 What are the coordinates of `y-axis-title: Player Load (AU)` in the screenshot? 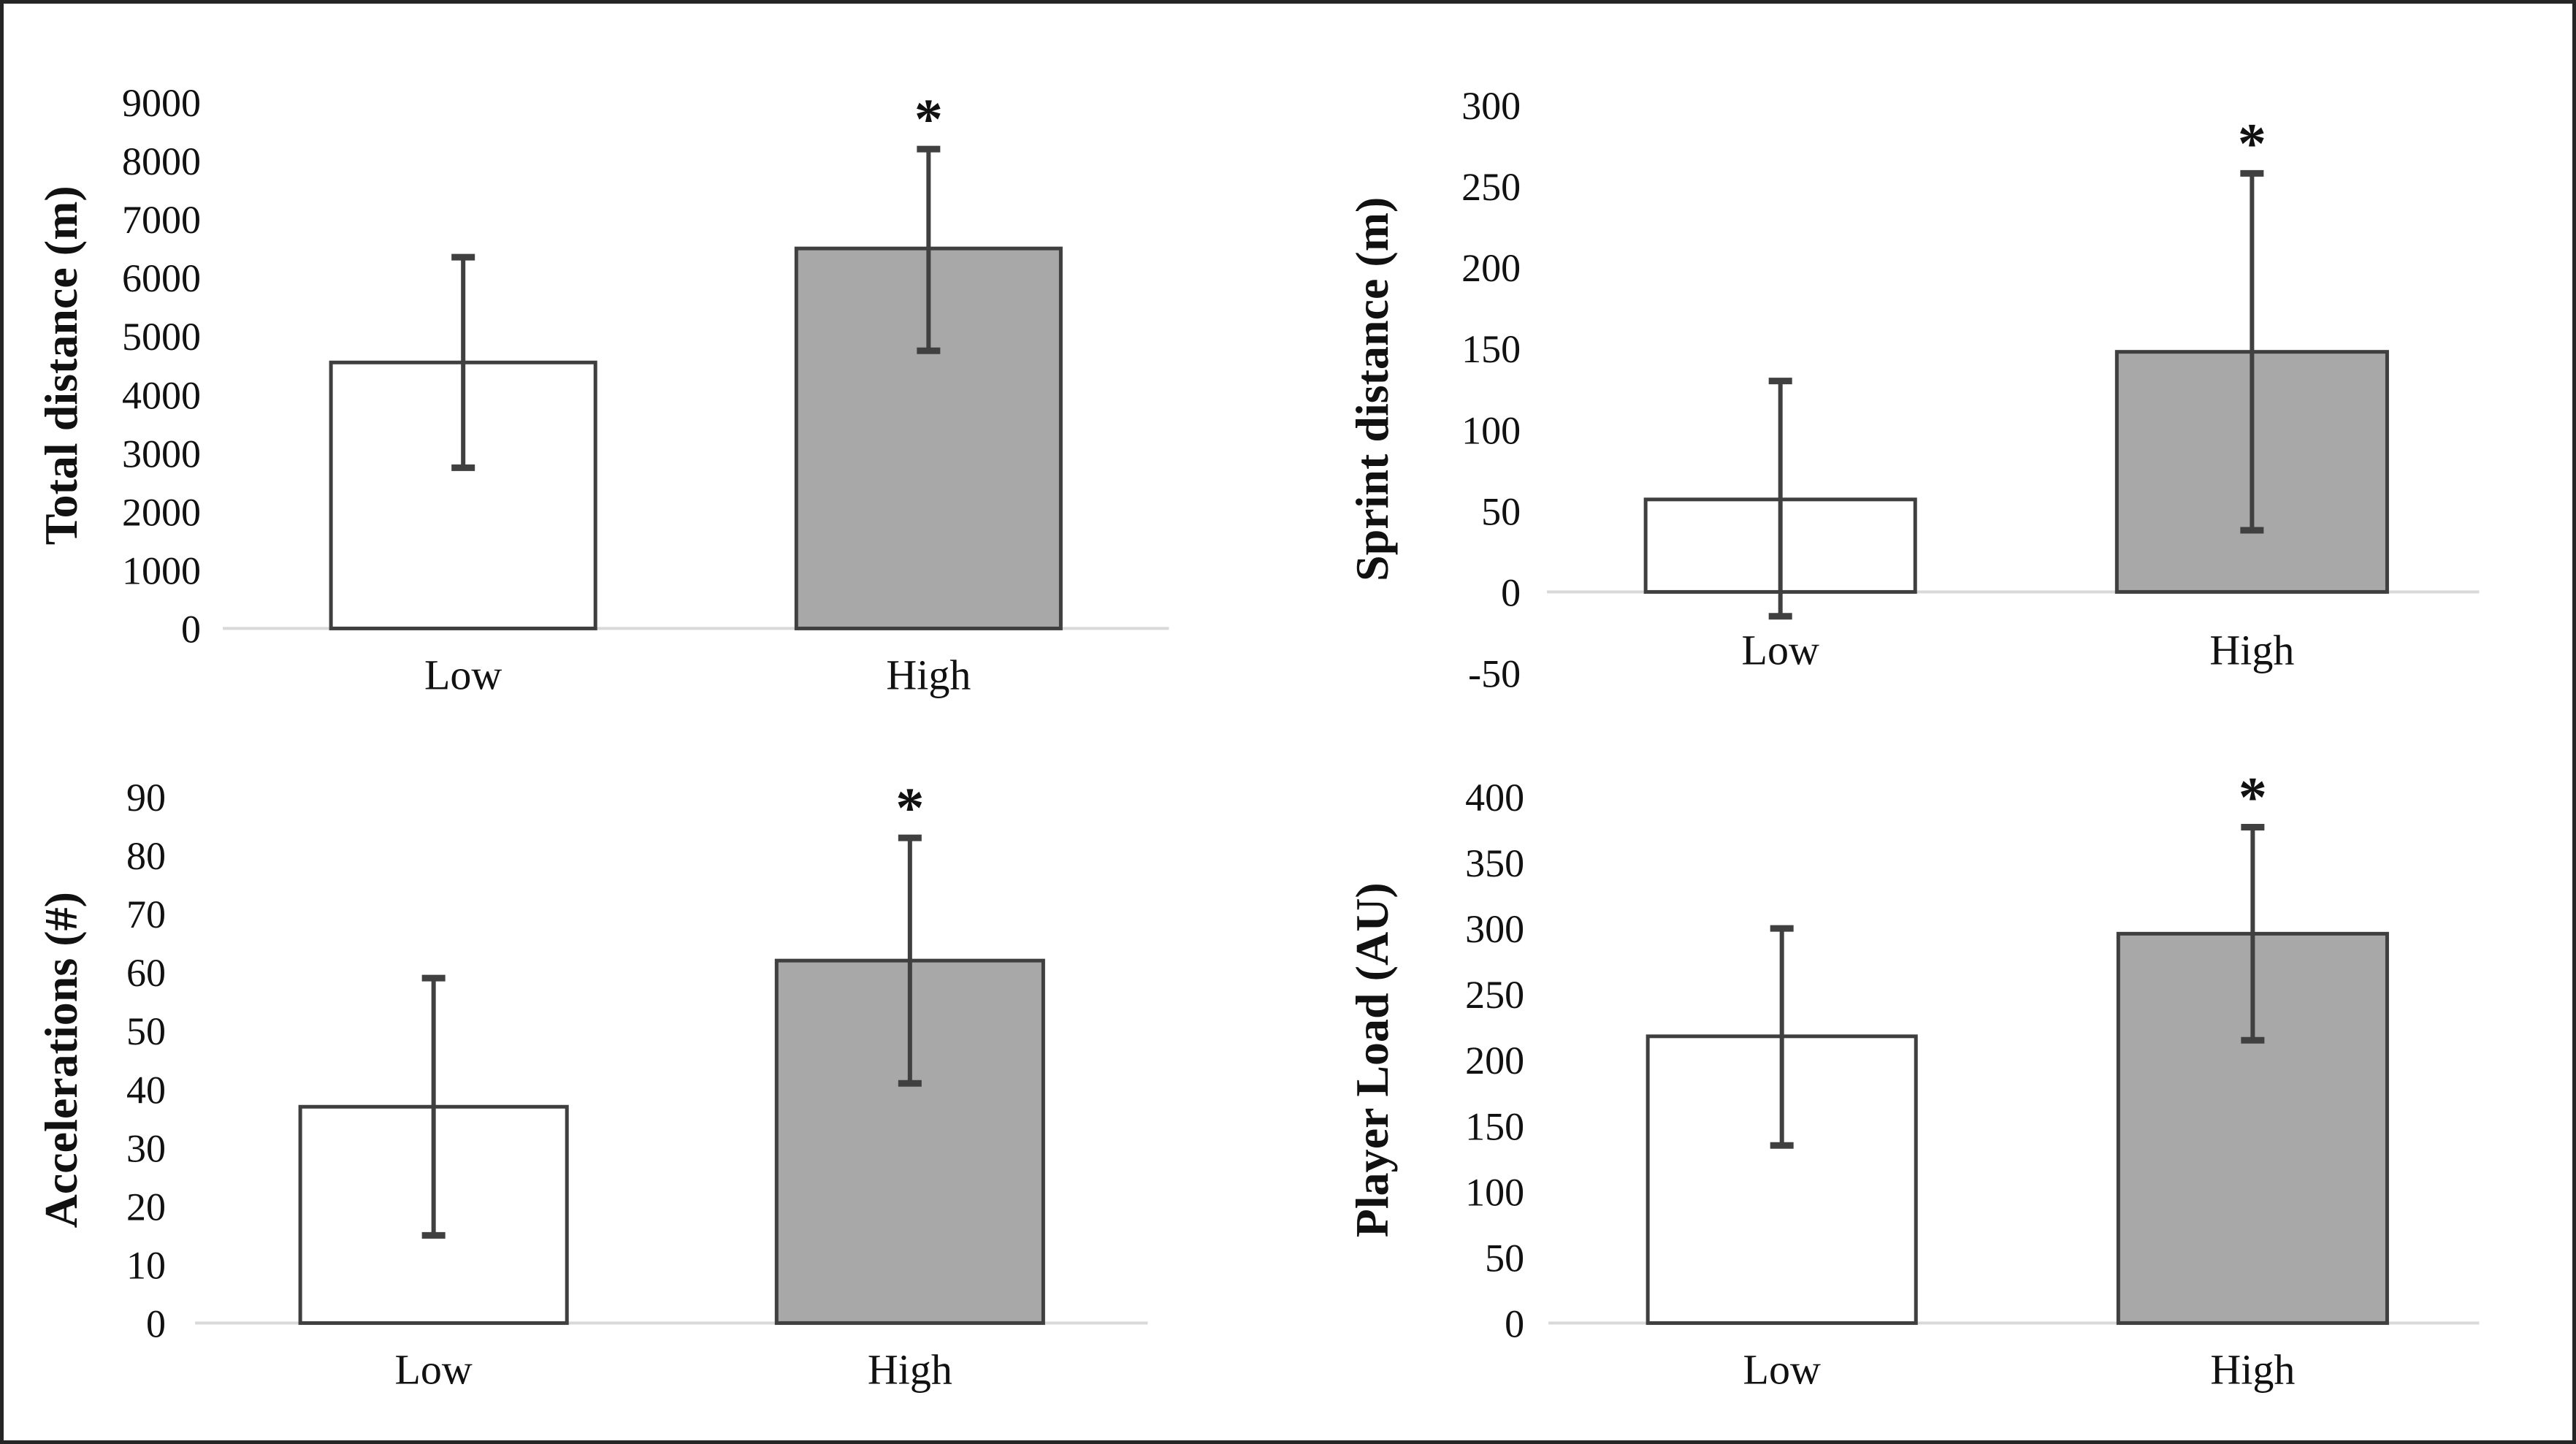 It's located at (1372, 1059).